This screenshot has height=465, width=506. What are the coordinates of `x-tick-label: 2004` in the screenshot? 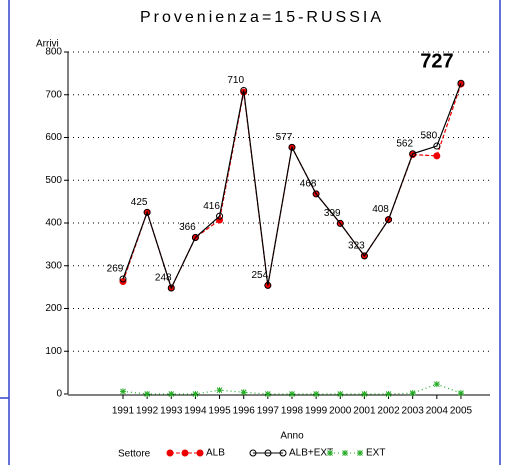 It's located at (437, 411).